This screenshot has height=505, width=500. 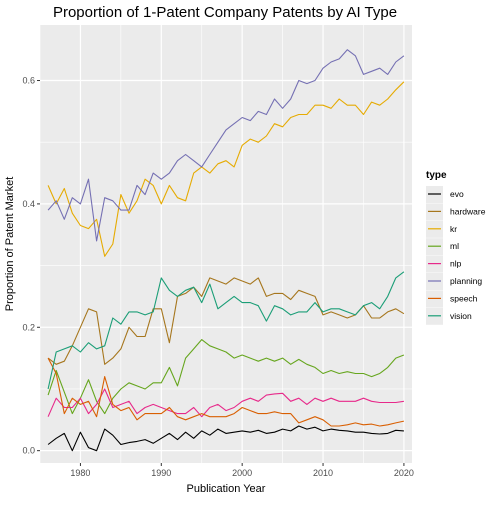 What do you see at coordinates (468, 211) in the screenshot?
I see `legend-label-hardware: hardware` at bounding box center [468, 211].